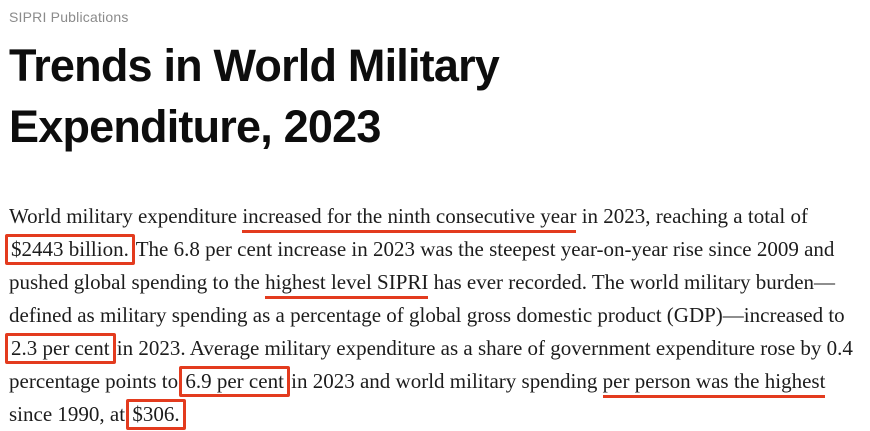  What do you see at coordinates (156, 414) in the screenshot?
I see `red-box-annotation: $306.` at bounding box center [156, 414].